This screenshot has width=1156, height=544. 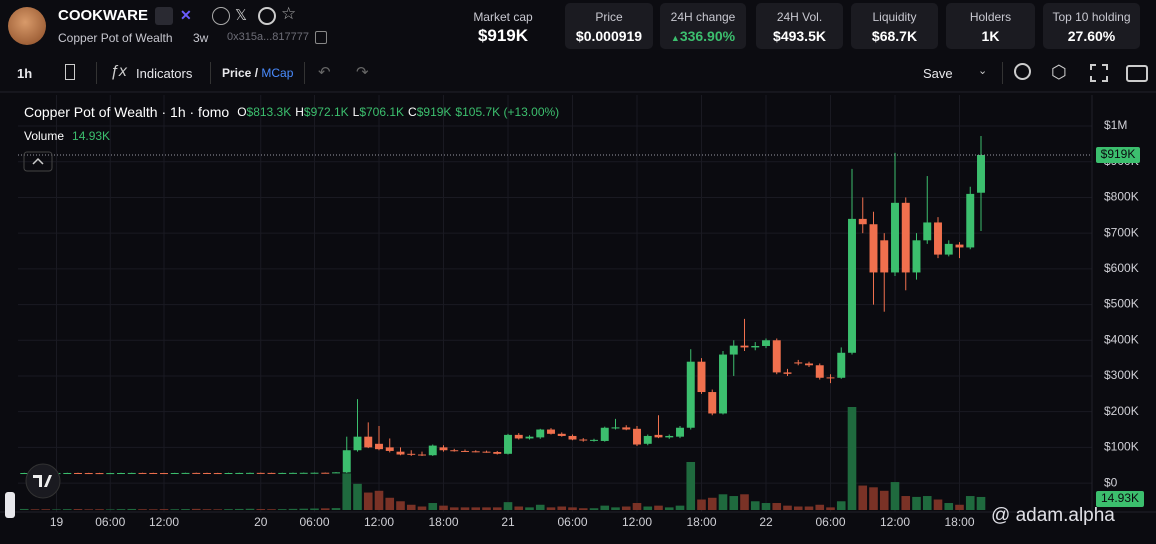 I want to click on save-button: Save, so click(x=938, y=73).